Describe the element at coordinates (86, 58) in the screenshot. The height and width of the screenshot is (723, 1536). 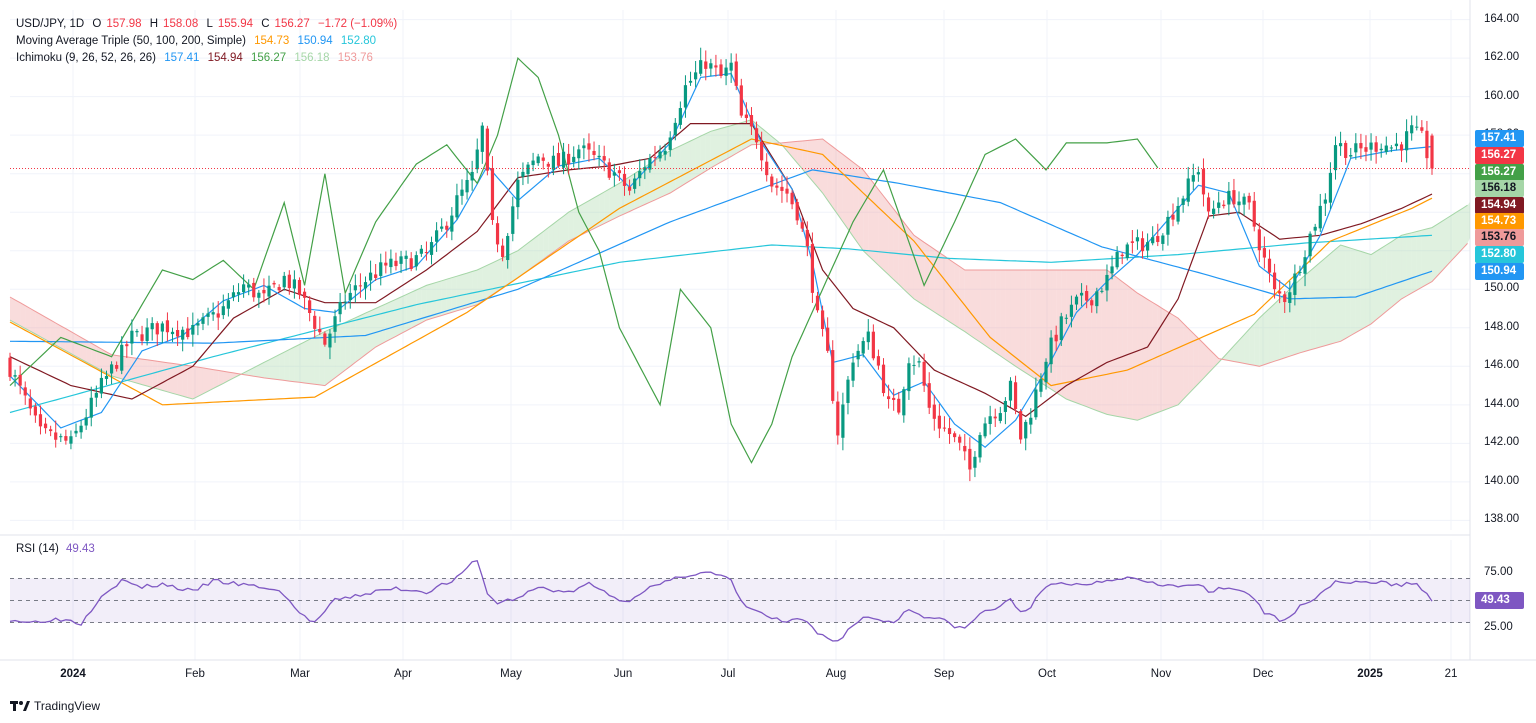
I see `ichimoku-legend-name: Ichimoku (9, 26, 52, 26, 26)` at that location.